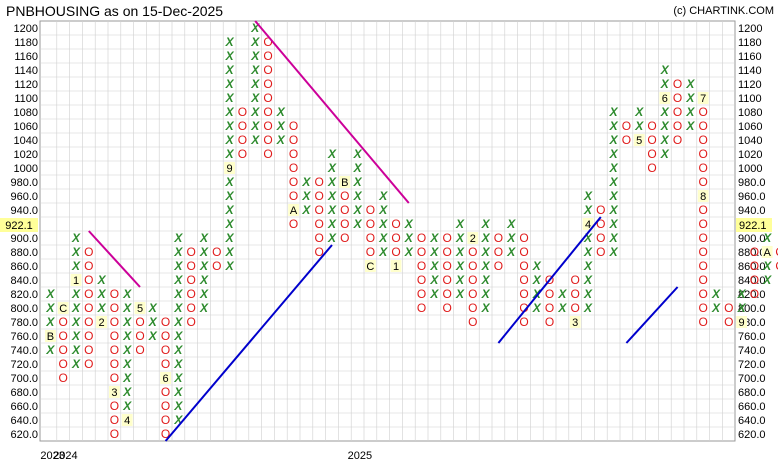 This screenshot has height=470, width=778. I want to click on month-marker: B, so click(50, 337).